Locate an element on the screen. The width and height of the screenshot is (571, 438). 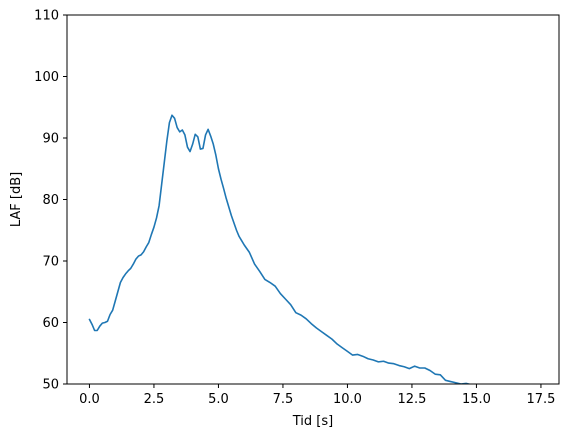
x-tick-label: 15.0 is located at coordinates (476, 399).